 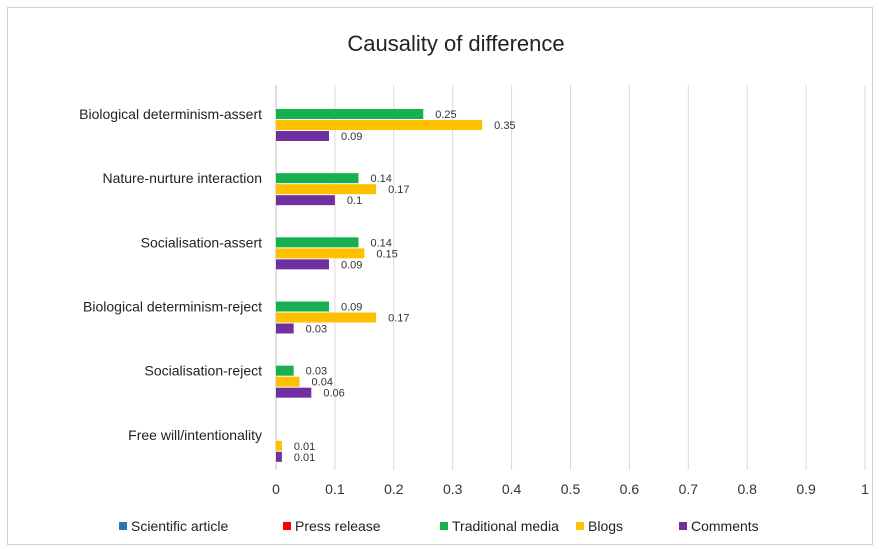 I want to click on data-label: 0.04, so click(x=322, y=383).